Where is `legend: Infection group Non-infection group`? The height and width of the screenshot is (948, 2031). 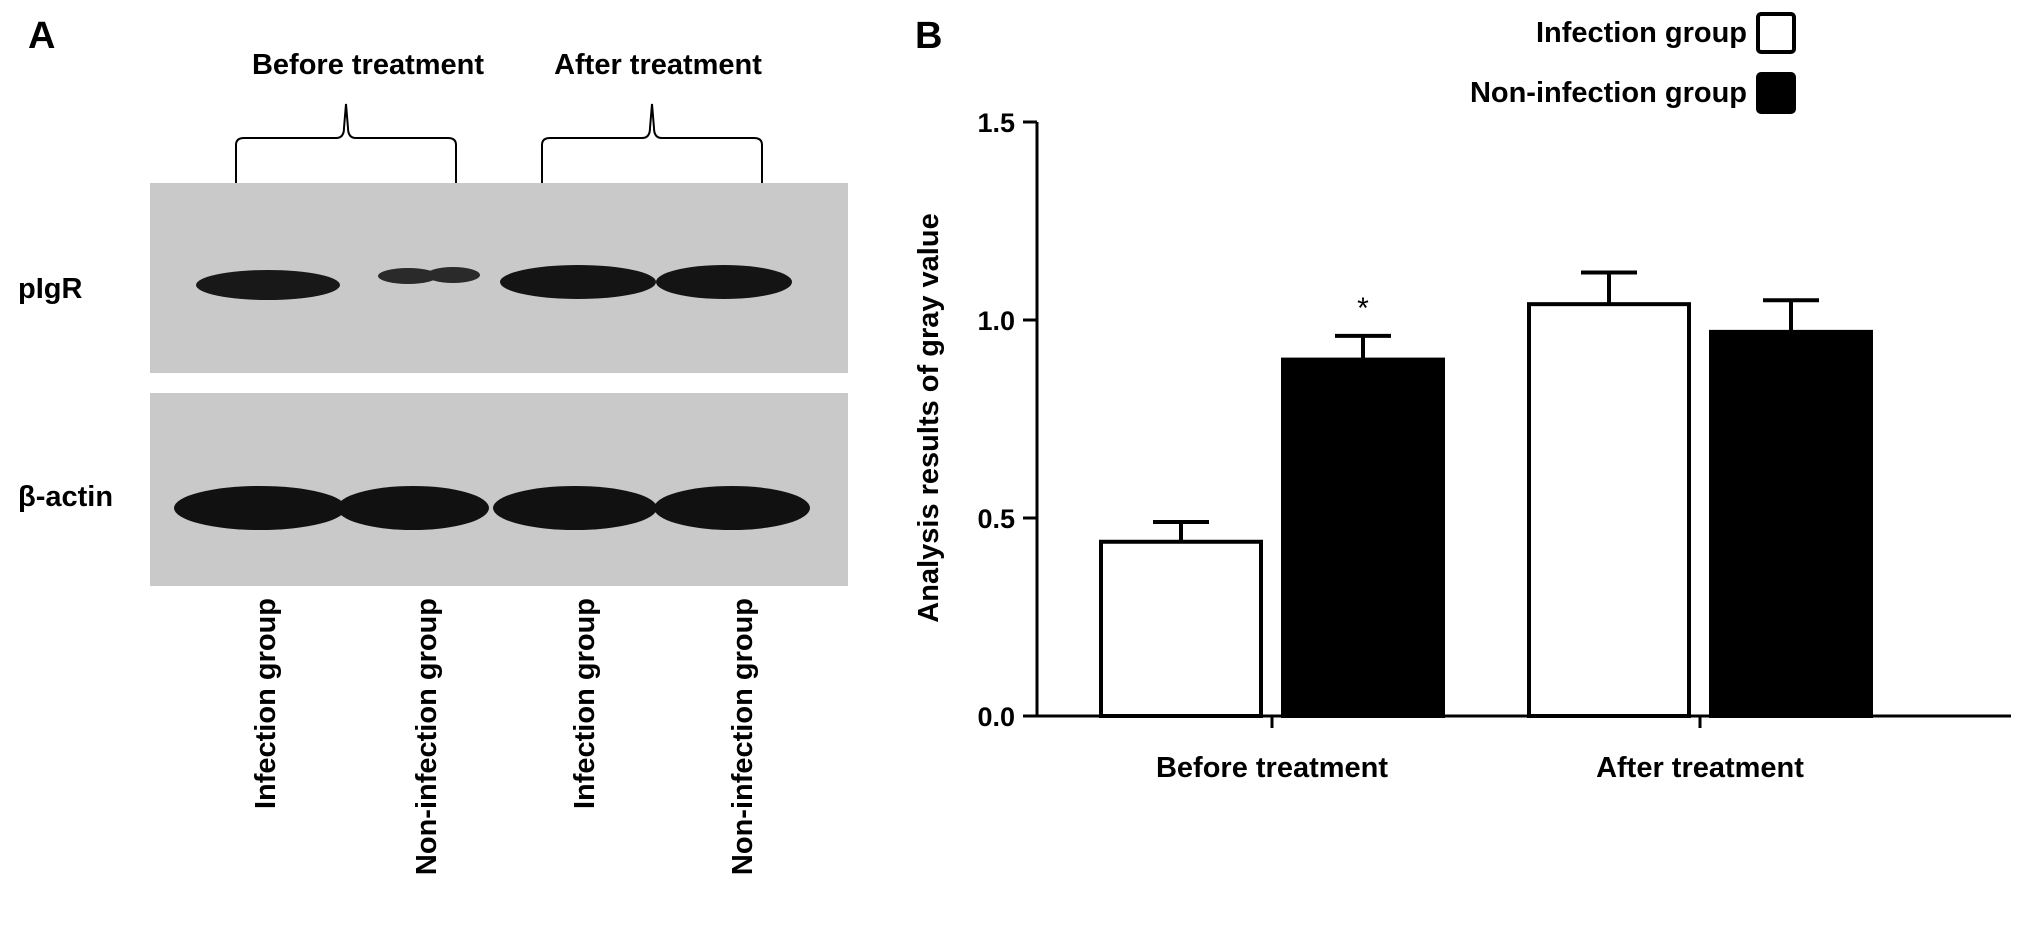
legend: Infection group Non-infection group is located at coordinates (1633, 63).